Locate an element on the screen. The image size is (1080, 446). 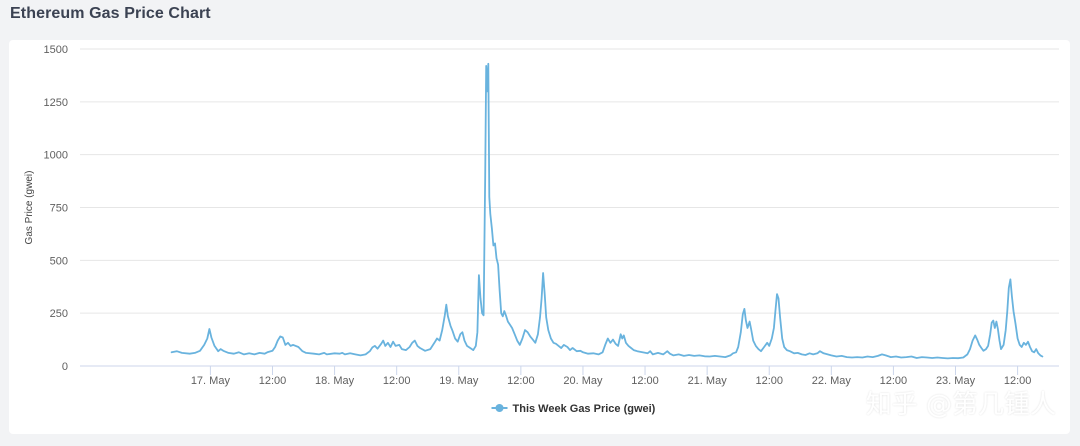
x-tick-label: 21. May is located at coordinates (708, 381).